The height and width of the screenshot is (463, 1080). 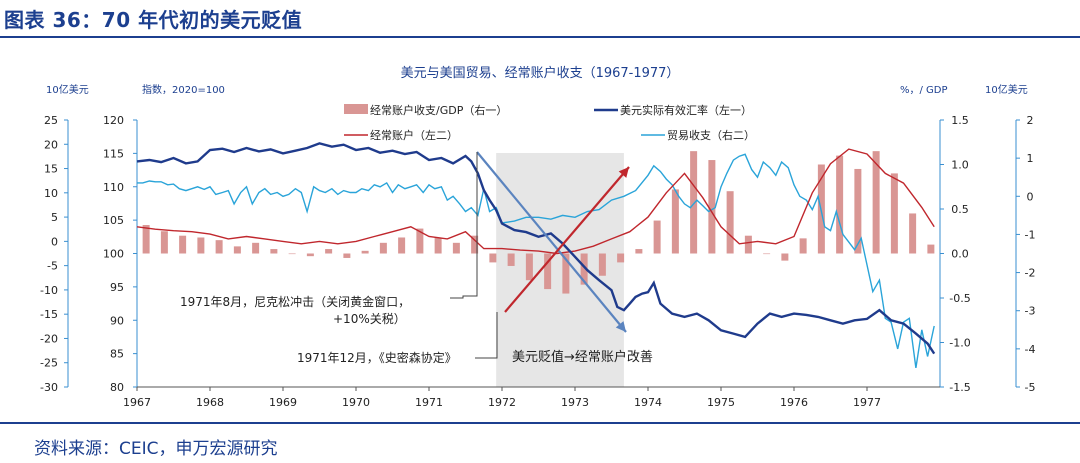 I want to click on reer-down-arrow, so click(x=551, y=242).